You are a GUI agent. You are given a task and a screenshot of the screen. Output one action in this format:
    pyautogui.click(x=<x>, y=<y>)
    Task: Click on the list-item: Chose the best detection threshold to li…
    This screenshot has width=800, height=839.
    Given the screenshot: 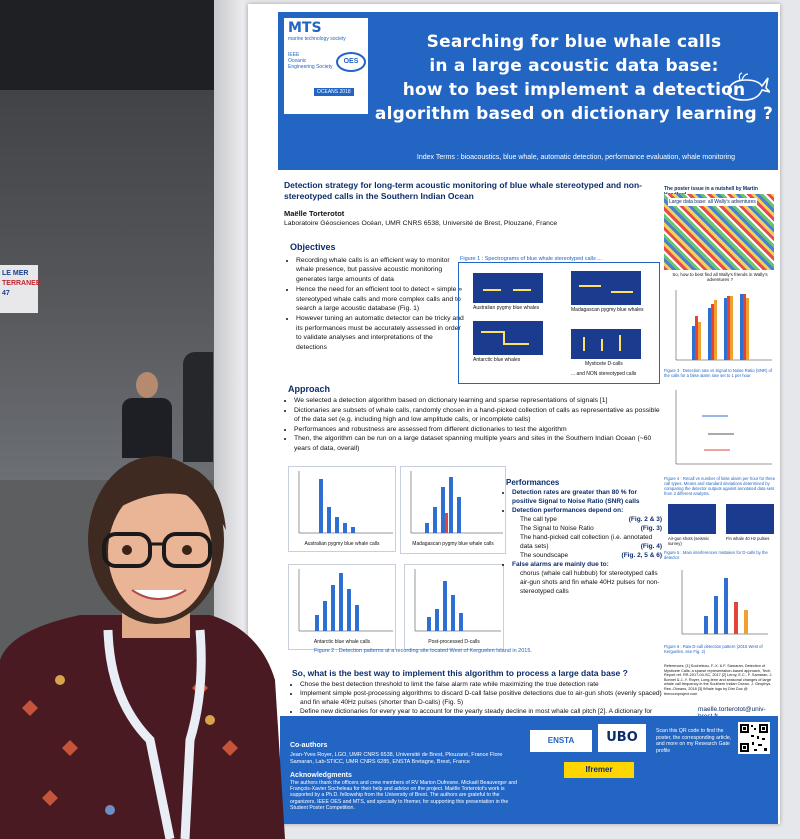 What is the action you would take?
    pyautogui.click(x=482, y=684)
    